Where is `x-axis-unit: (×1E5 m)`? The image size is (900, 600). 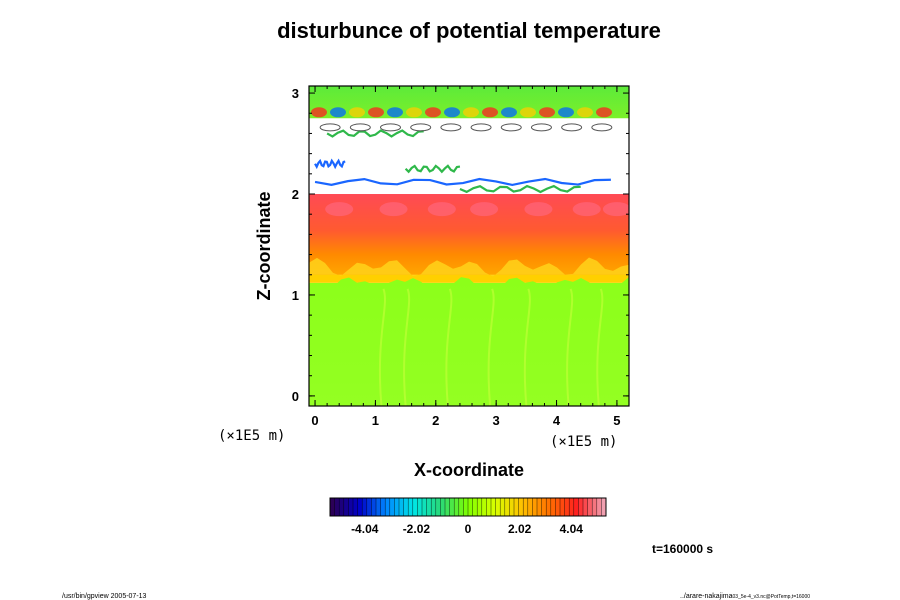 x-axis-unit: (×1E5 m) is located at coordinates (583, 442).